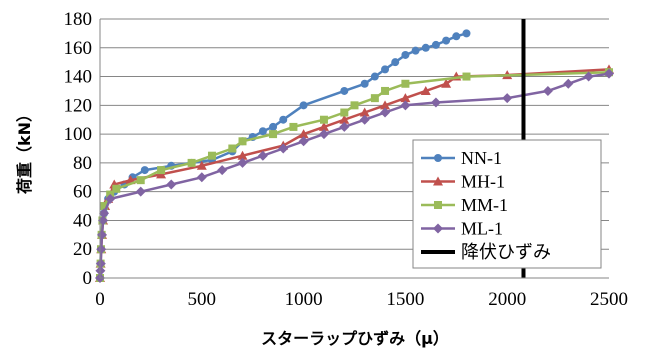 This screenshot has width=646, height=353. I want to click on legend-item: 降伏ひずみ, so click(486, 252).